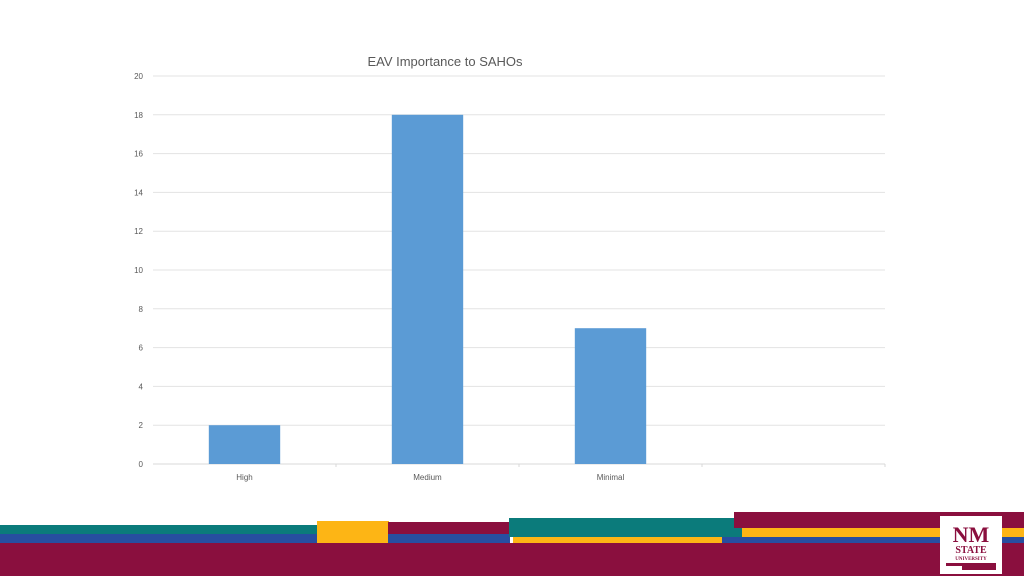 This screenshot has width=1024, height=576. What do you see at coordinates (971, 559) in the screenshot?
I see `logo-text-university: UNIVERSITY` at bounding box center [971, 559].